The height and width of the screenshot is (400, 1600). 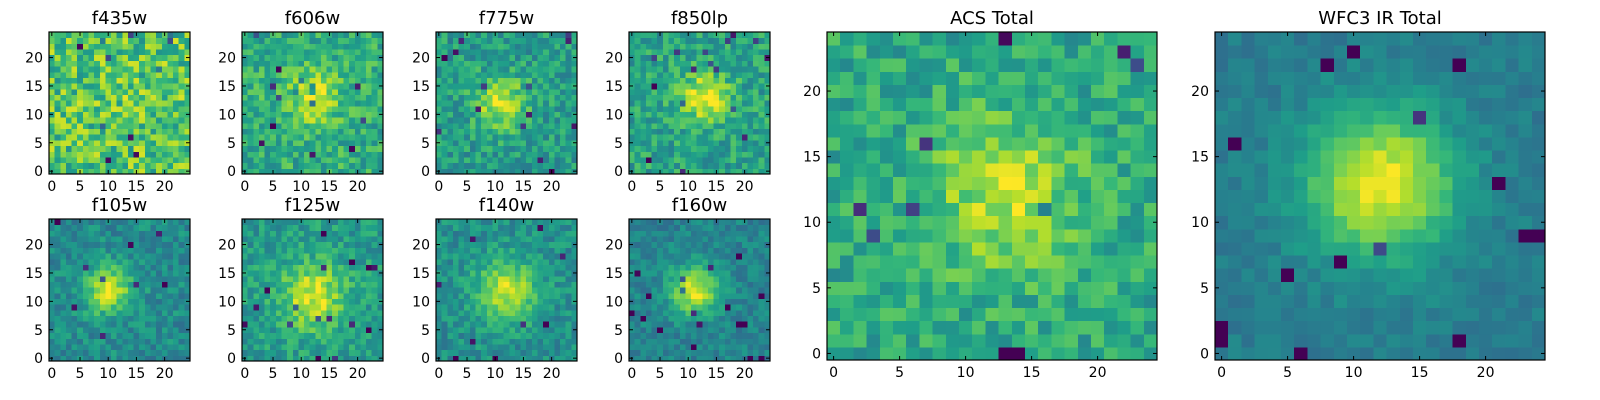 What do you see at coordinates (165, 374) in the screenshot?
I see `x-tick-label: 20` at bounding box center [165, 374].